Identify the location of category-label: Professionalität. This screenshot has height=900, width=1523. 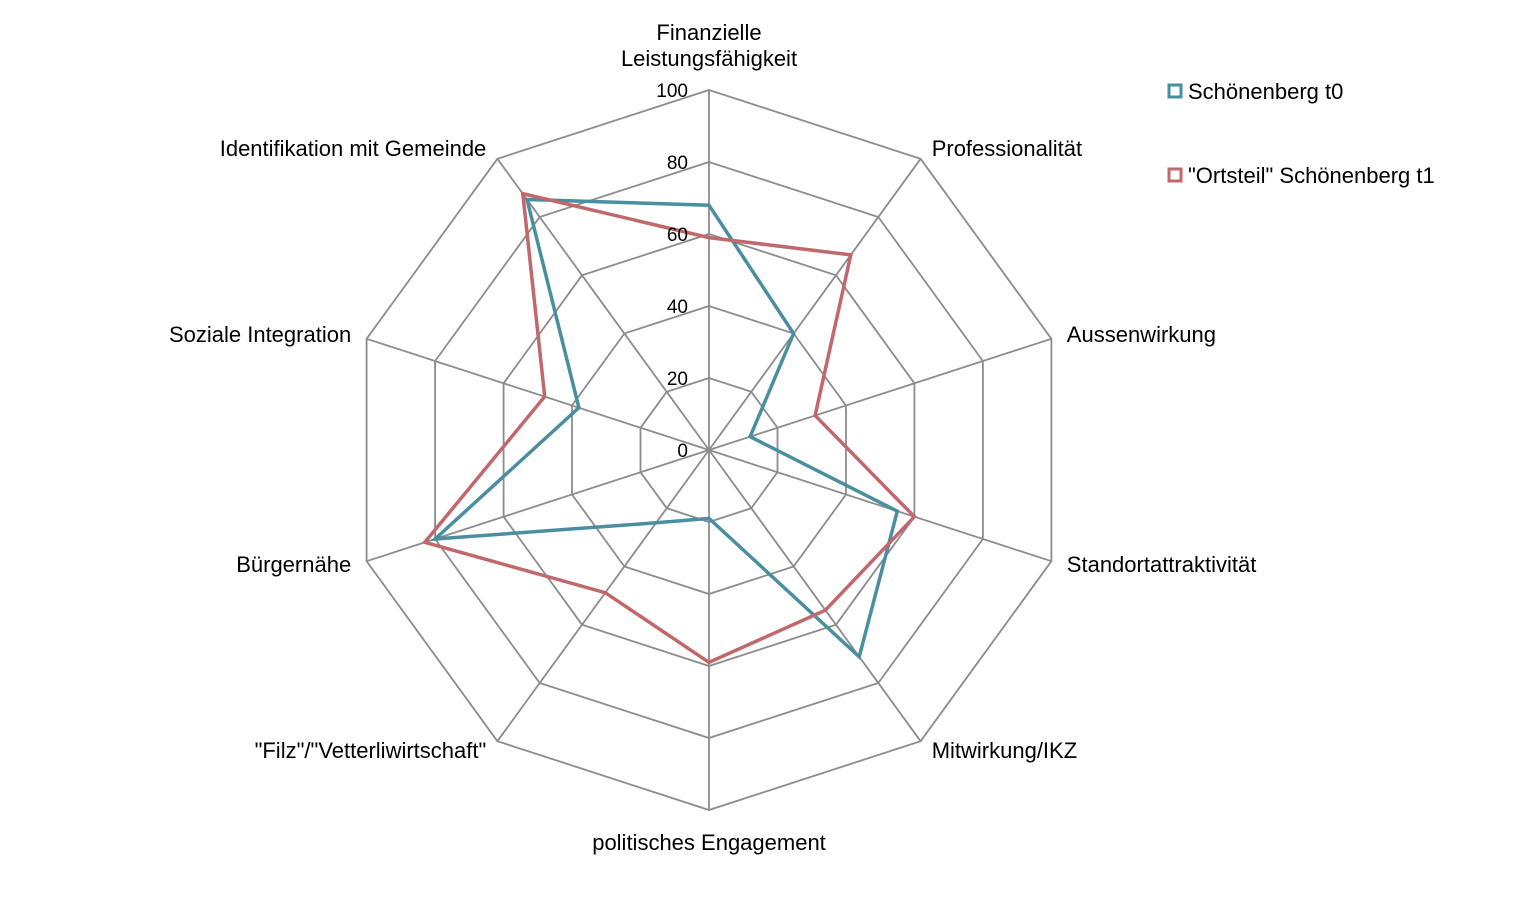
(1007, 148).